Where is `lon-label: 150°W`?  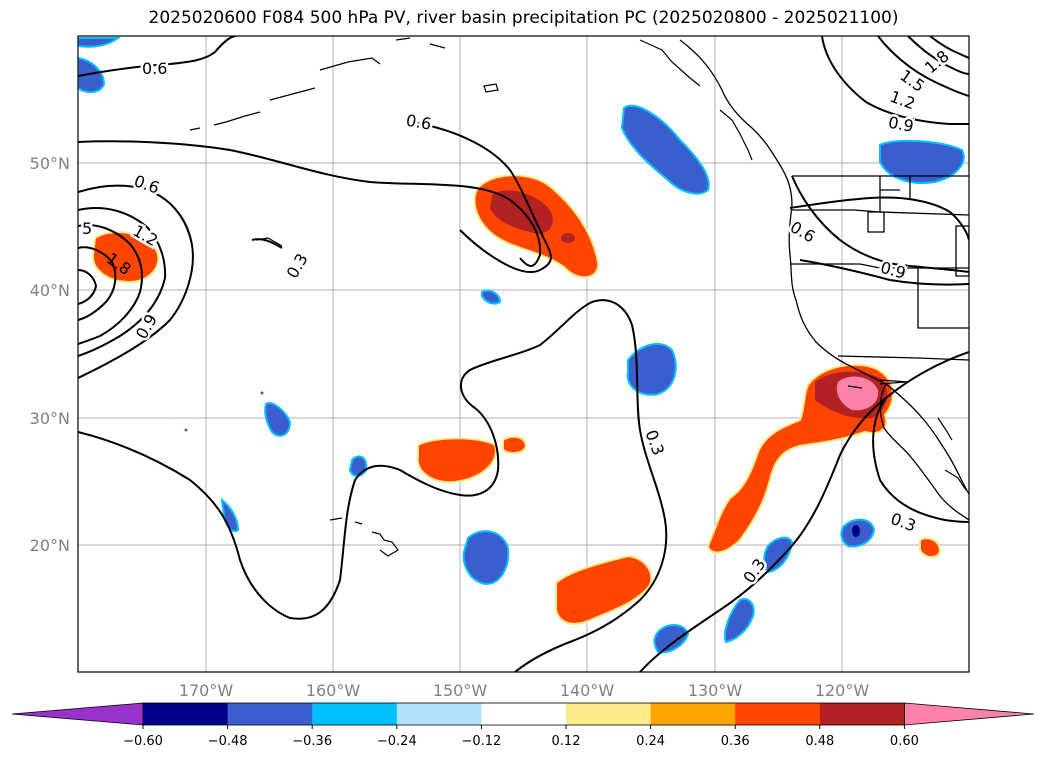
lon-label: 150°W is located at coordinates (460, 690).